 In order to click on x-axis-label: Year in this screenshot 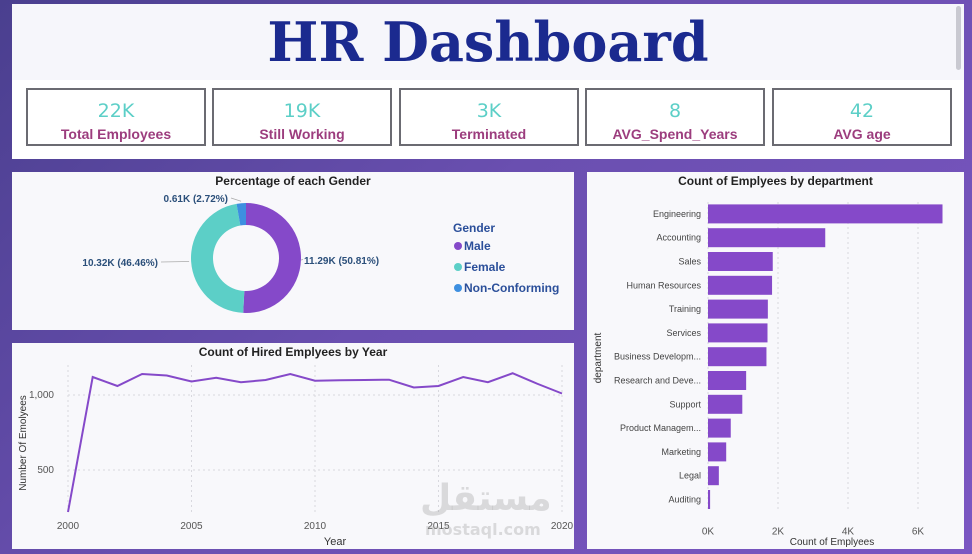, I will do `click(335, 542)`.